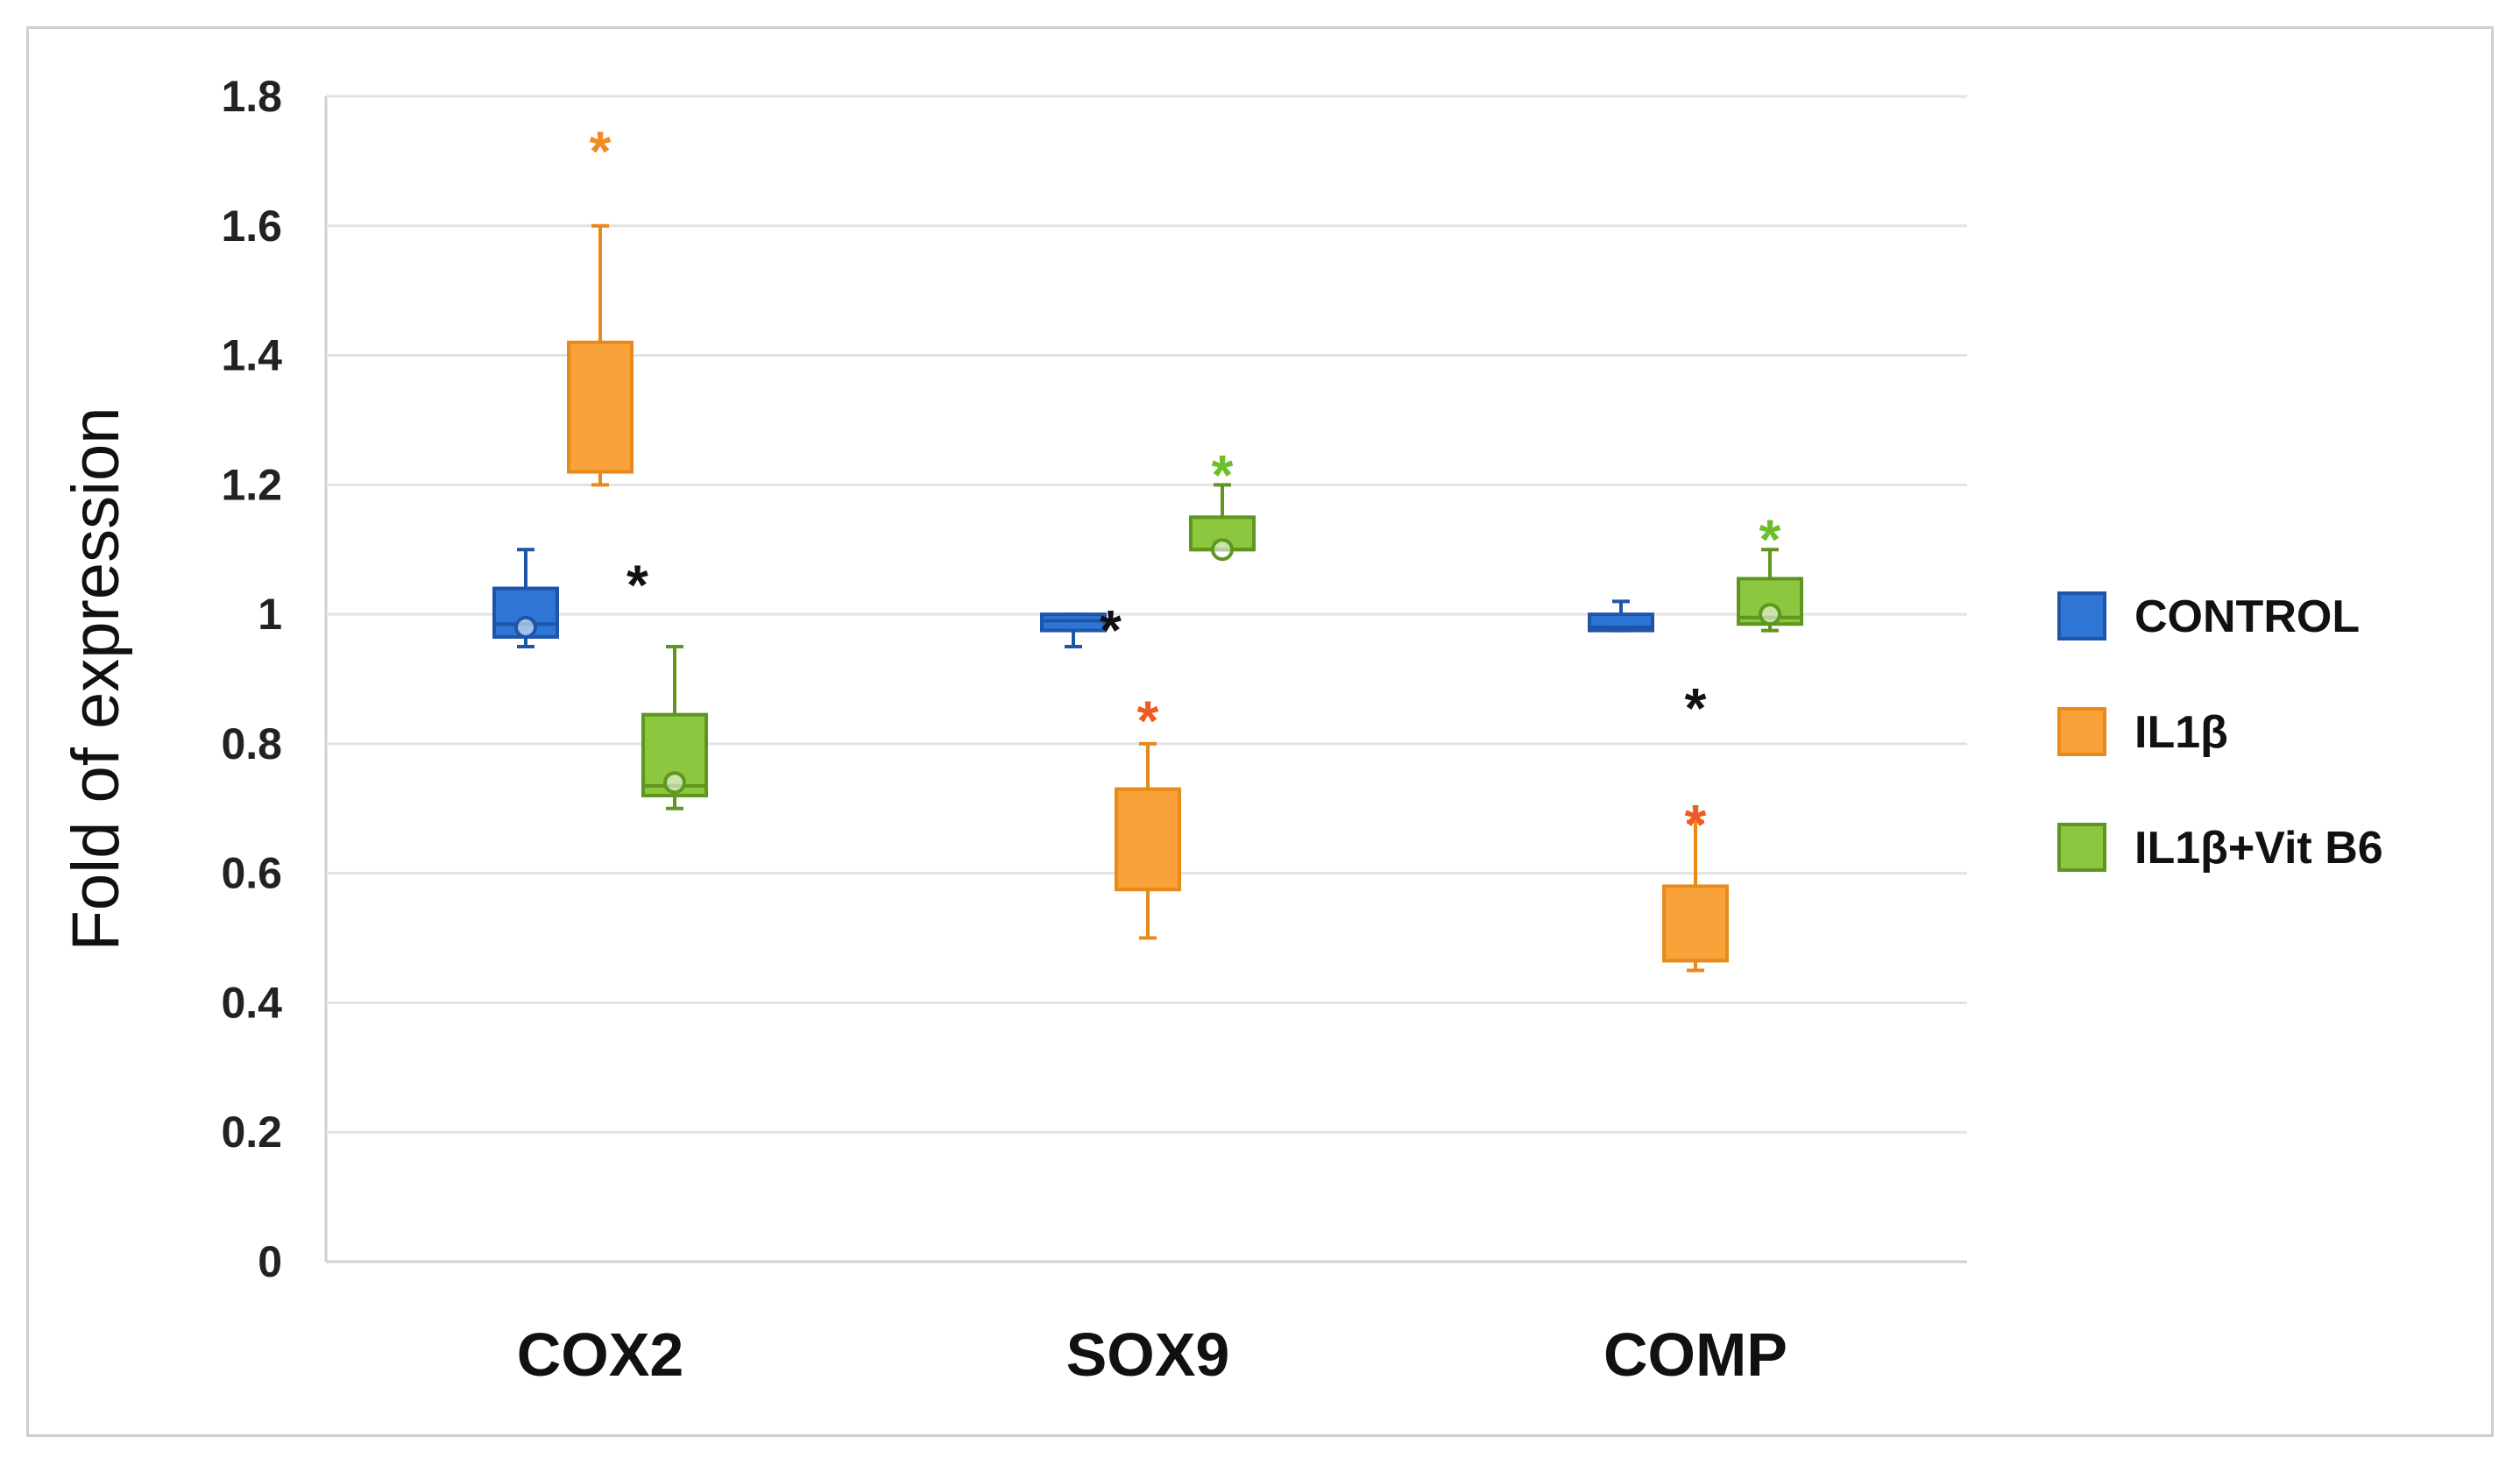  What do you see at coordinates (251, 227) in the screenshot?
I see `y-tick-label: 1.6` at bounding box center [251, 227].